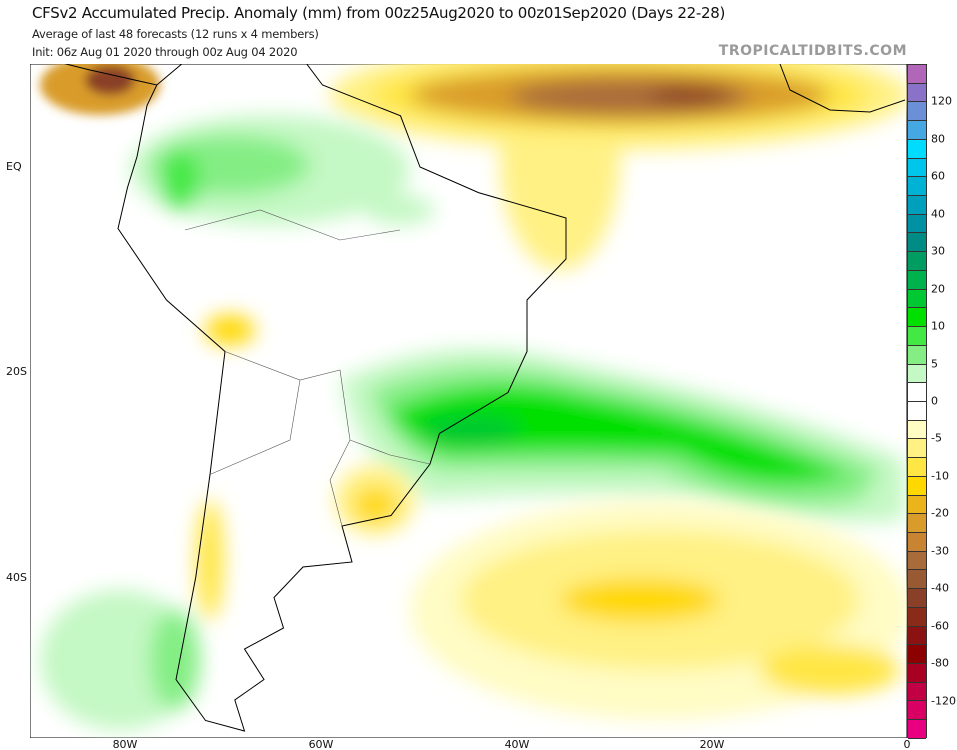 This screenshot has height=750, width=957. Describe the element at coordinates (938, 214) in the screenshot. I see `colorbar-label: 40` at that location.